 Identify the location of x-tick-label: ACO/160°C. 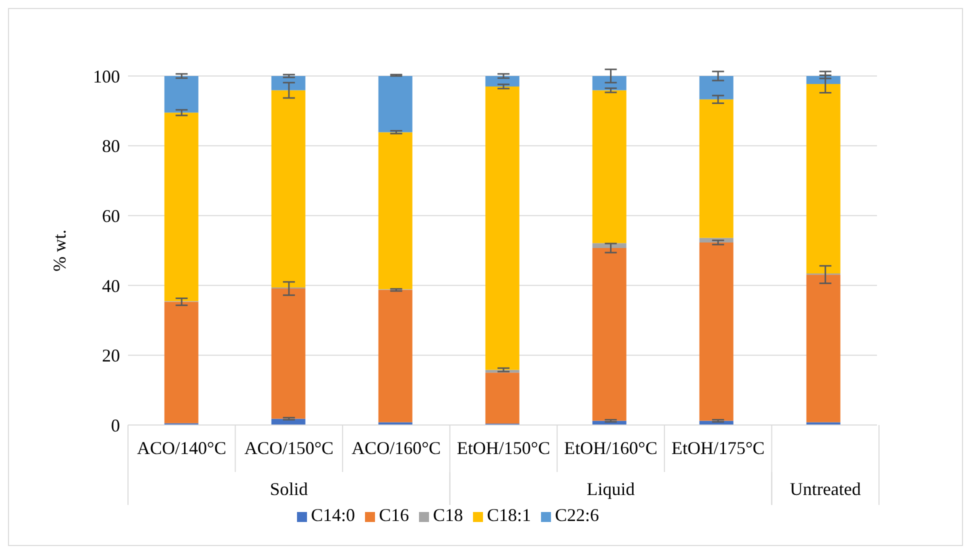
(396, 448).